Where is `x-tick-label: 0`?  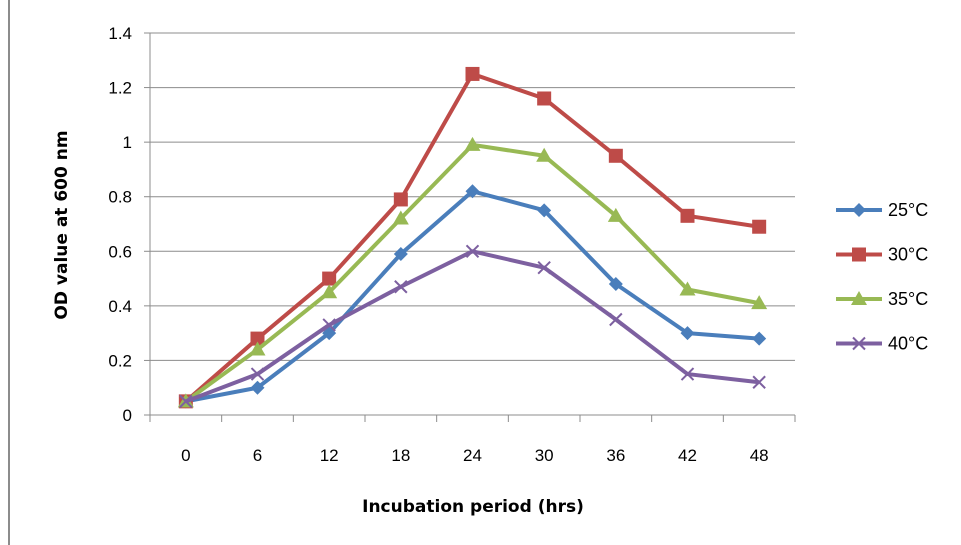 x-tick-label: 0 is located at coordinates (185, 455).